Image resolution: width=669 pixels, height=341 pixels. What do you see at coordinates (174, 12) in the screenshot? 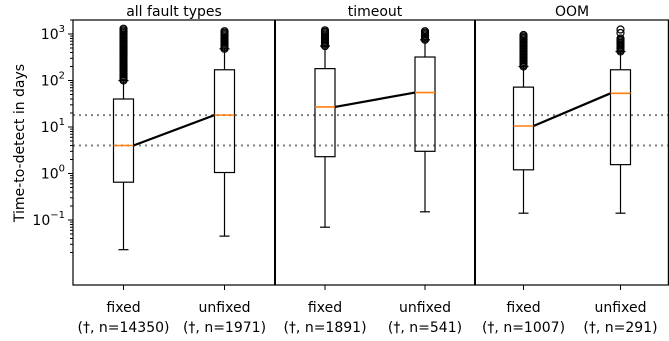
I see `panel-title: all fault types` at bounding box center [174, 12].